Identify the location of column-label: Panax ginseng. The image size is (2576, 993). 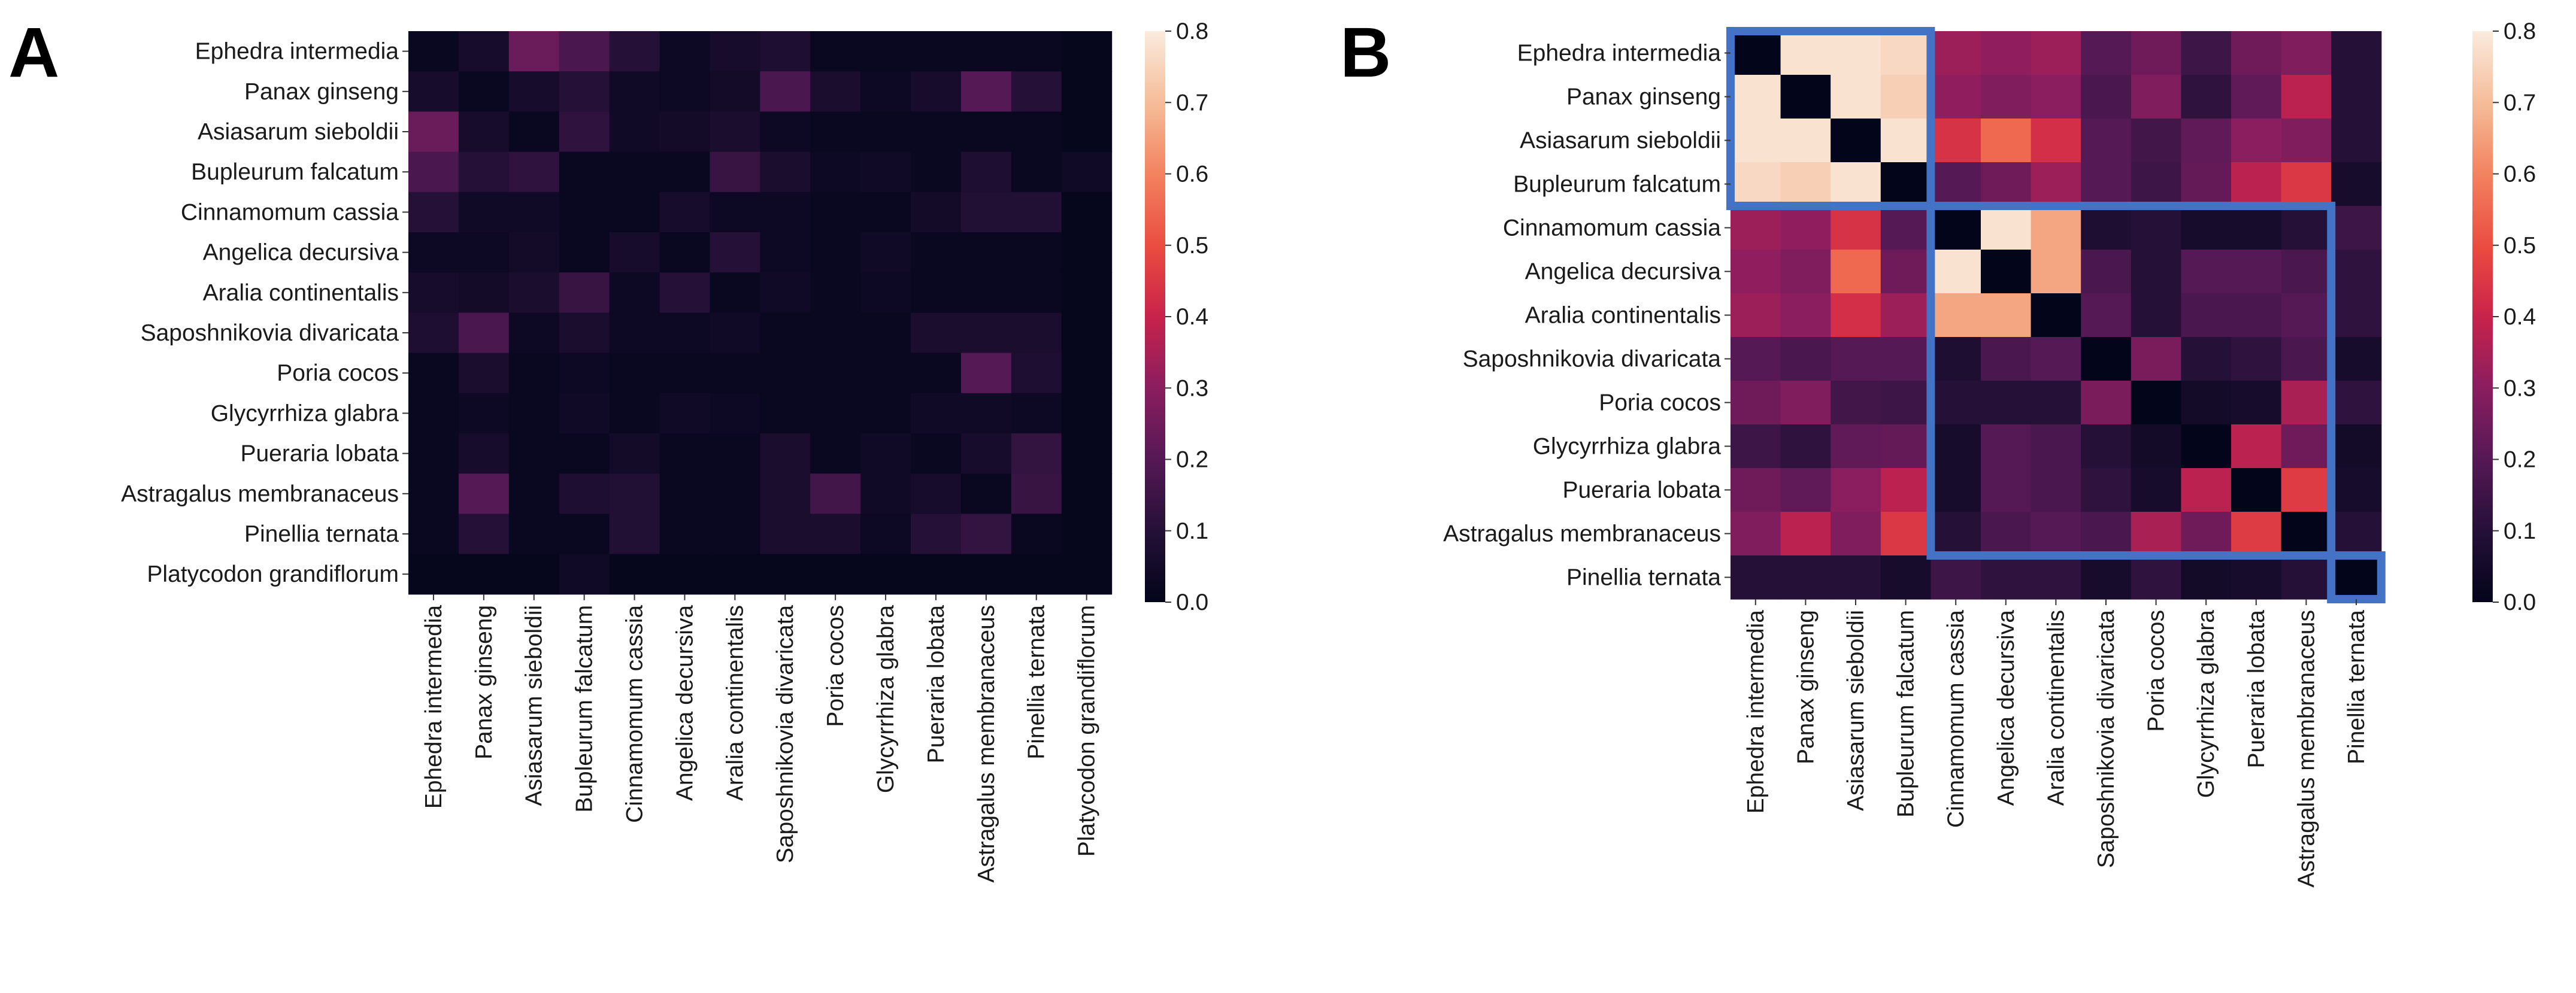
(1806, 687).